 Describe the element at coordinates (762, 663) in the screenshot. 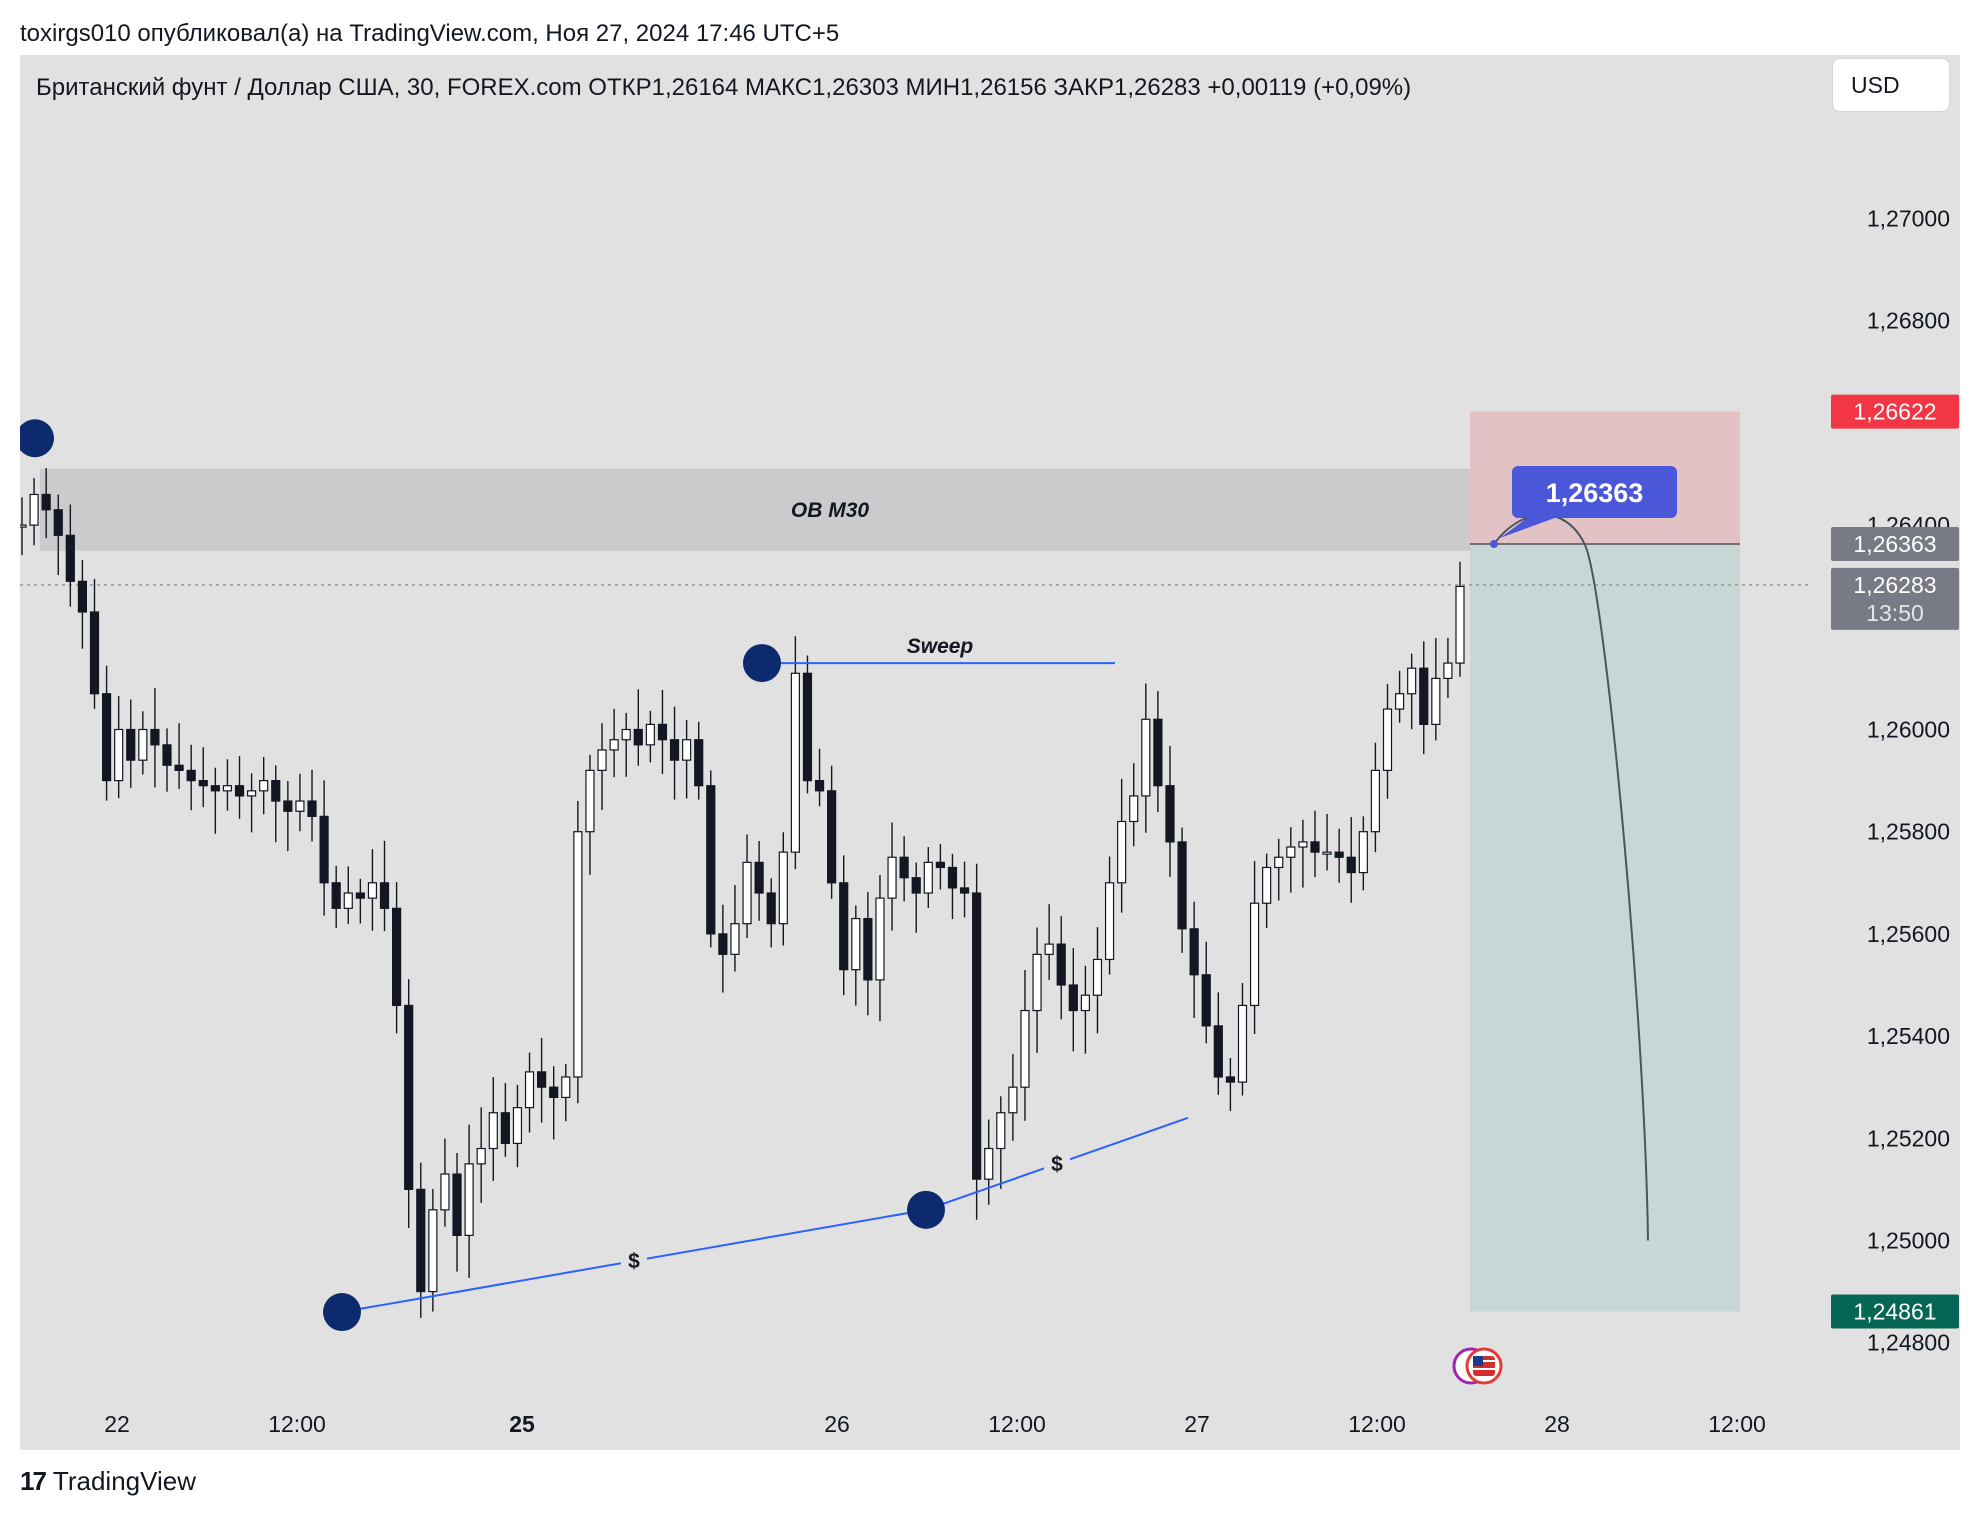

I see `pivot-sweep-high` at that location.